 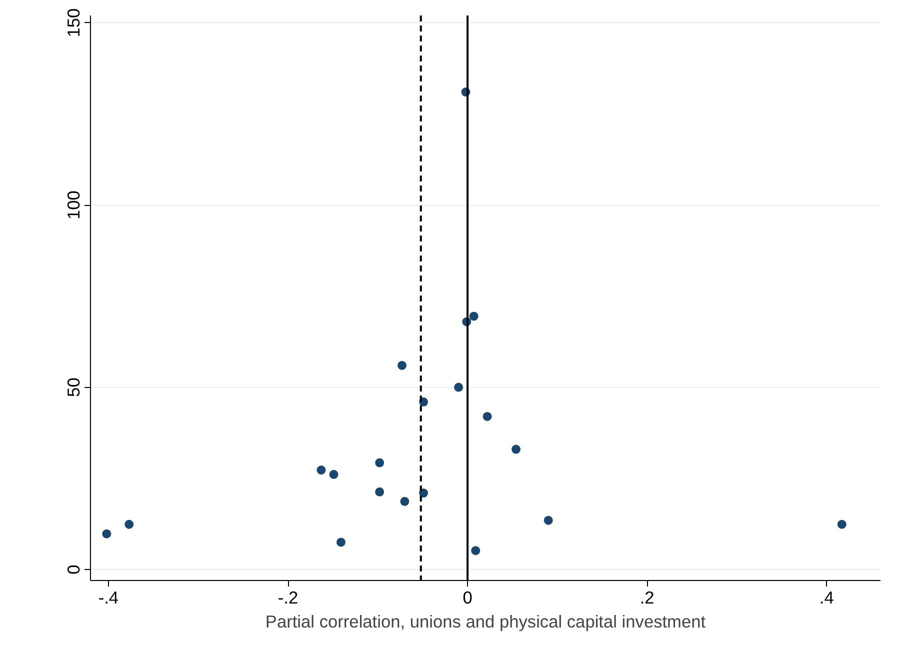 What do you see at coordinates (647, 598) in the screenshot?
I see `x-tick-label: .2` at bounding box center [647, 598].